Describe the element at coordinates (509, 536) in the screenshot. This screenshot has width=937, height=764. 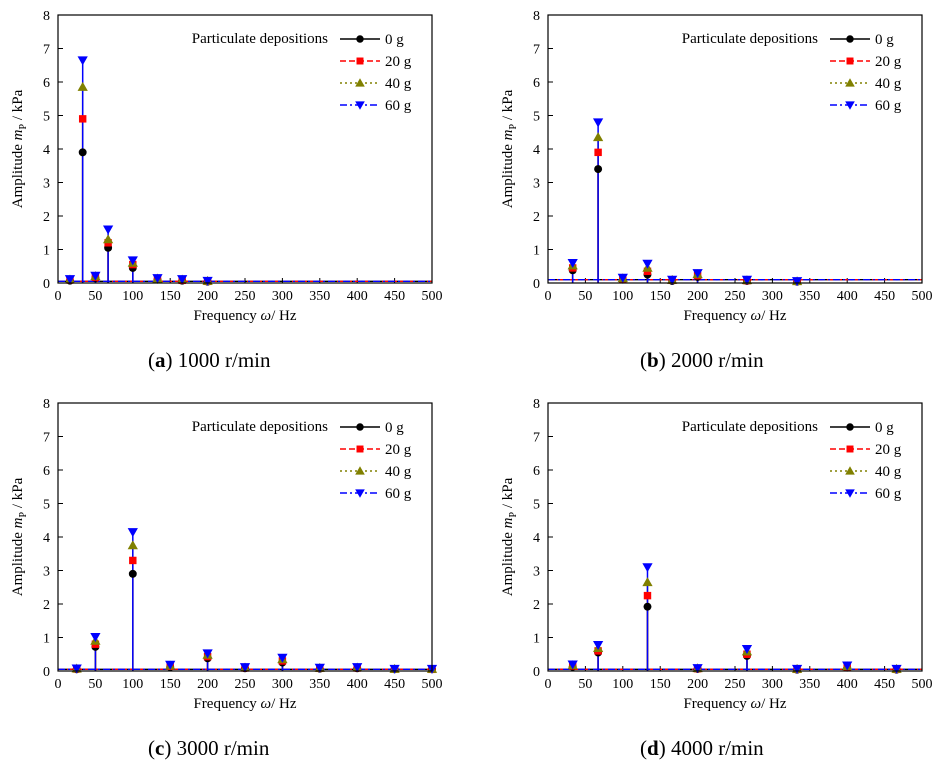
I see `y-axis-label: Amplitude mP / kPa` at that location.